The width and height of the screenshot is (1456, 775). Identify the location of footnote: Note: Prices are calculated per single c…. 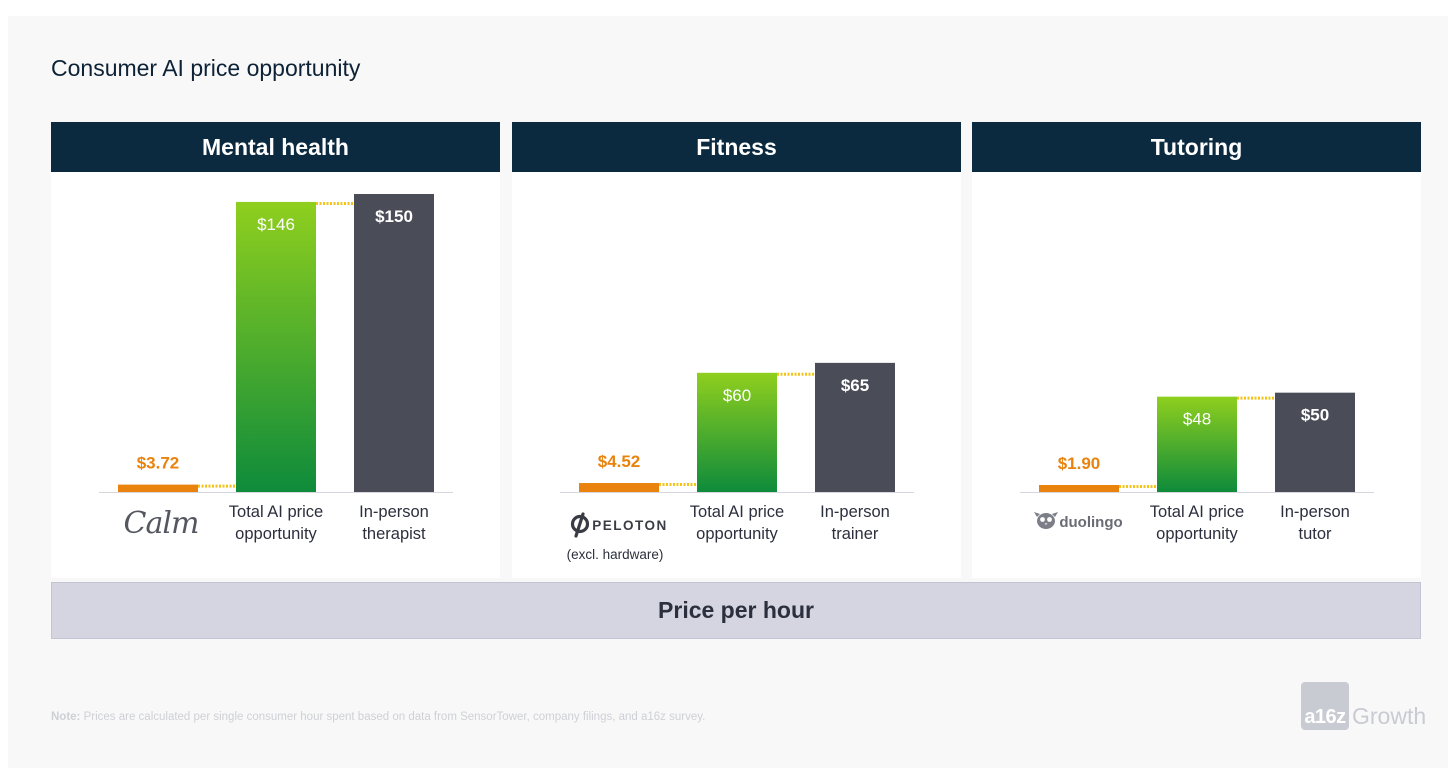
(378, 717).